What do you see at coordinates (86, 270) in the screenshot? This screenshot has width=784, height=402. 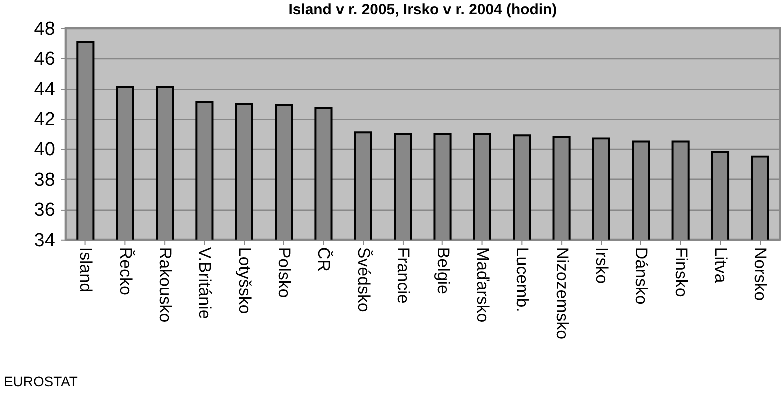 I see `x-tick-label: Island` at bounding box center [86, 270].